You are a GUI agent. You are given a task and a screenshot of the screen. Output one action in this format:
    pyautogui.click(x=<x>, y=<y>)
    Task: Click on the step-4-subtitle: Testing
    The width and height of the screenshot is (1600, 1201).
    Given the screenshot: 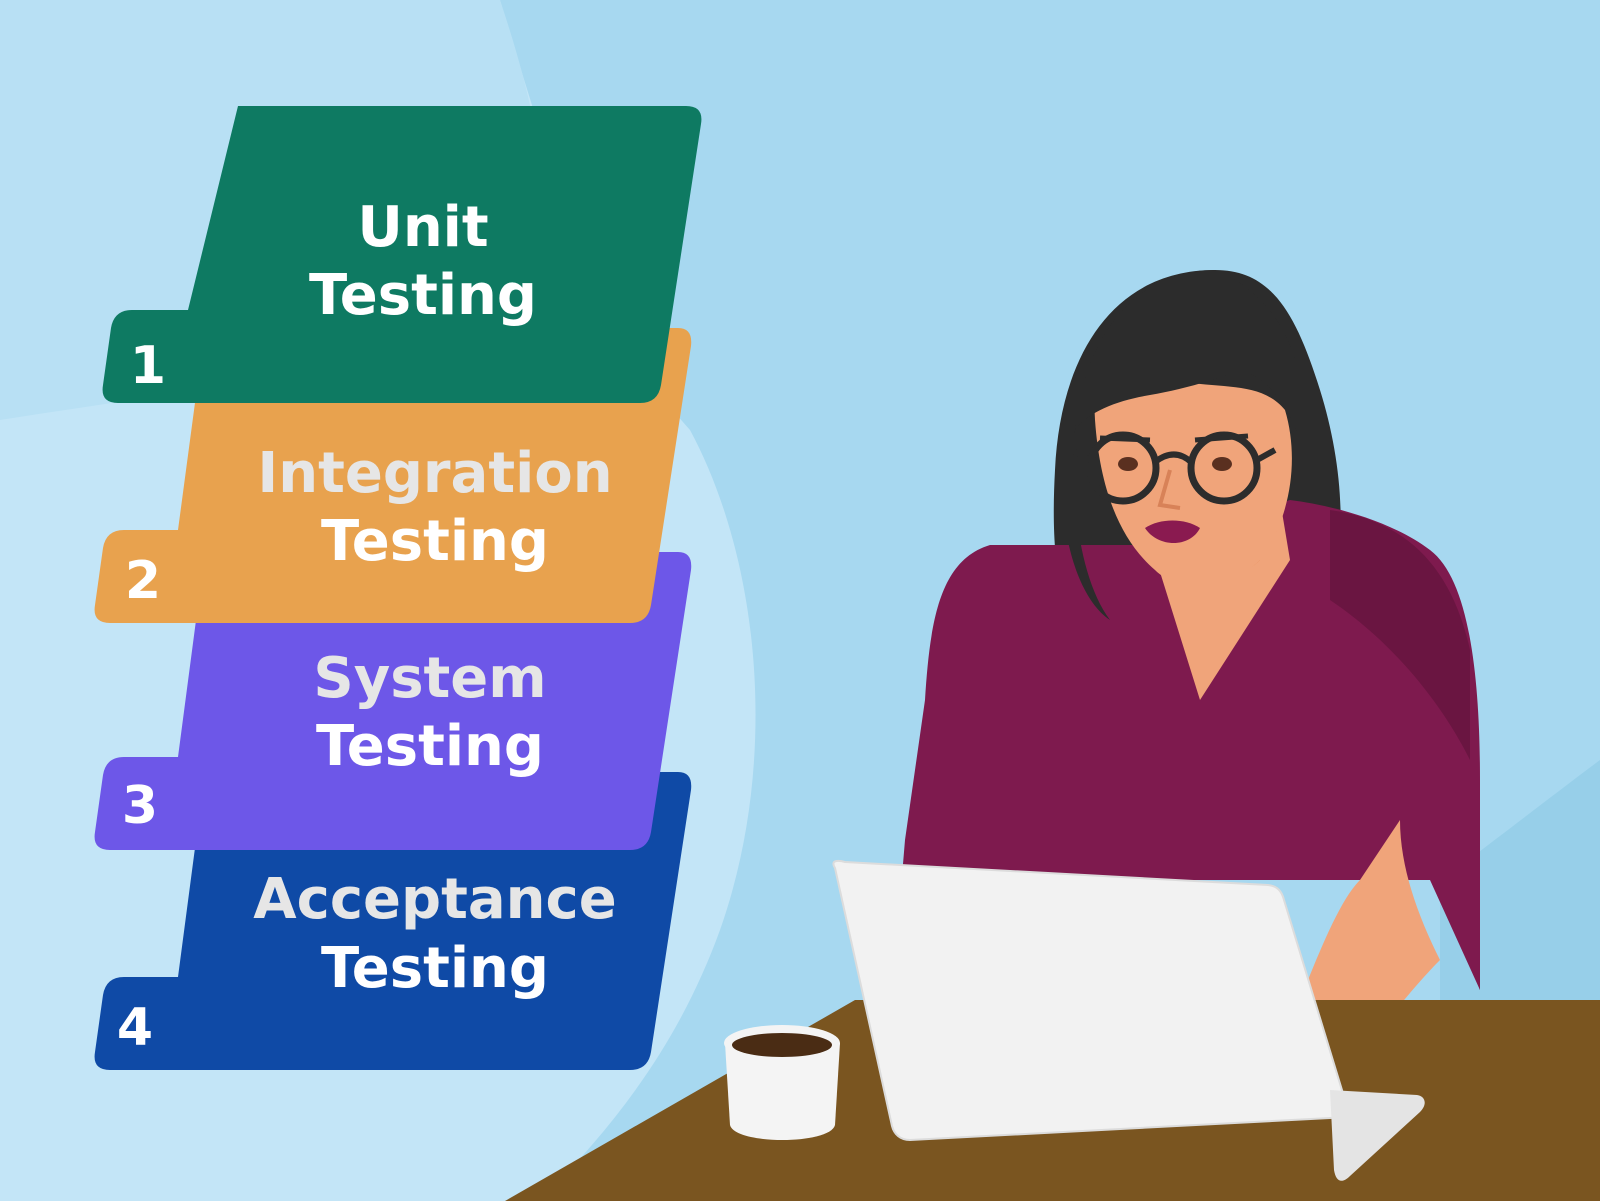 What is the action you would take?
    pyautogui.click(x=435, y=968)
    